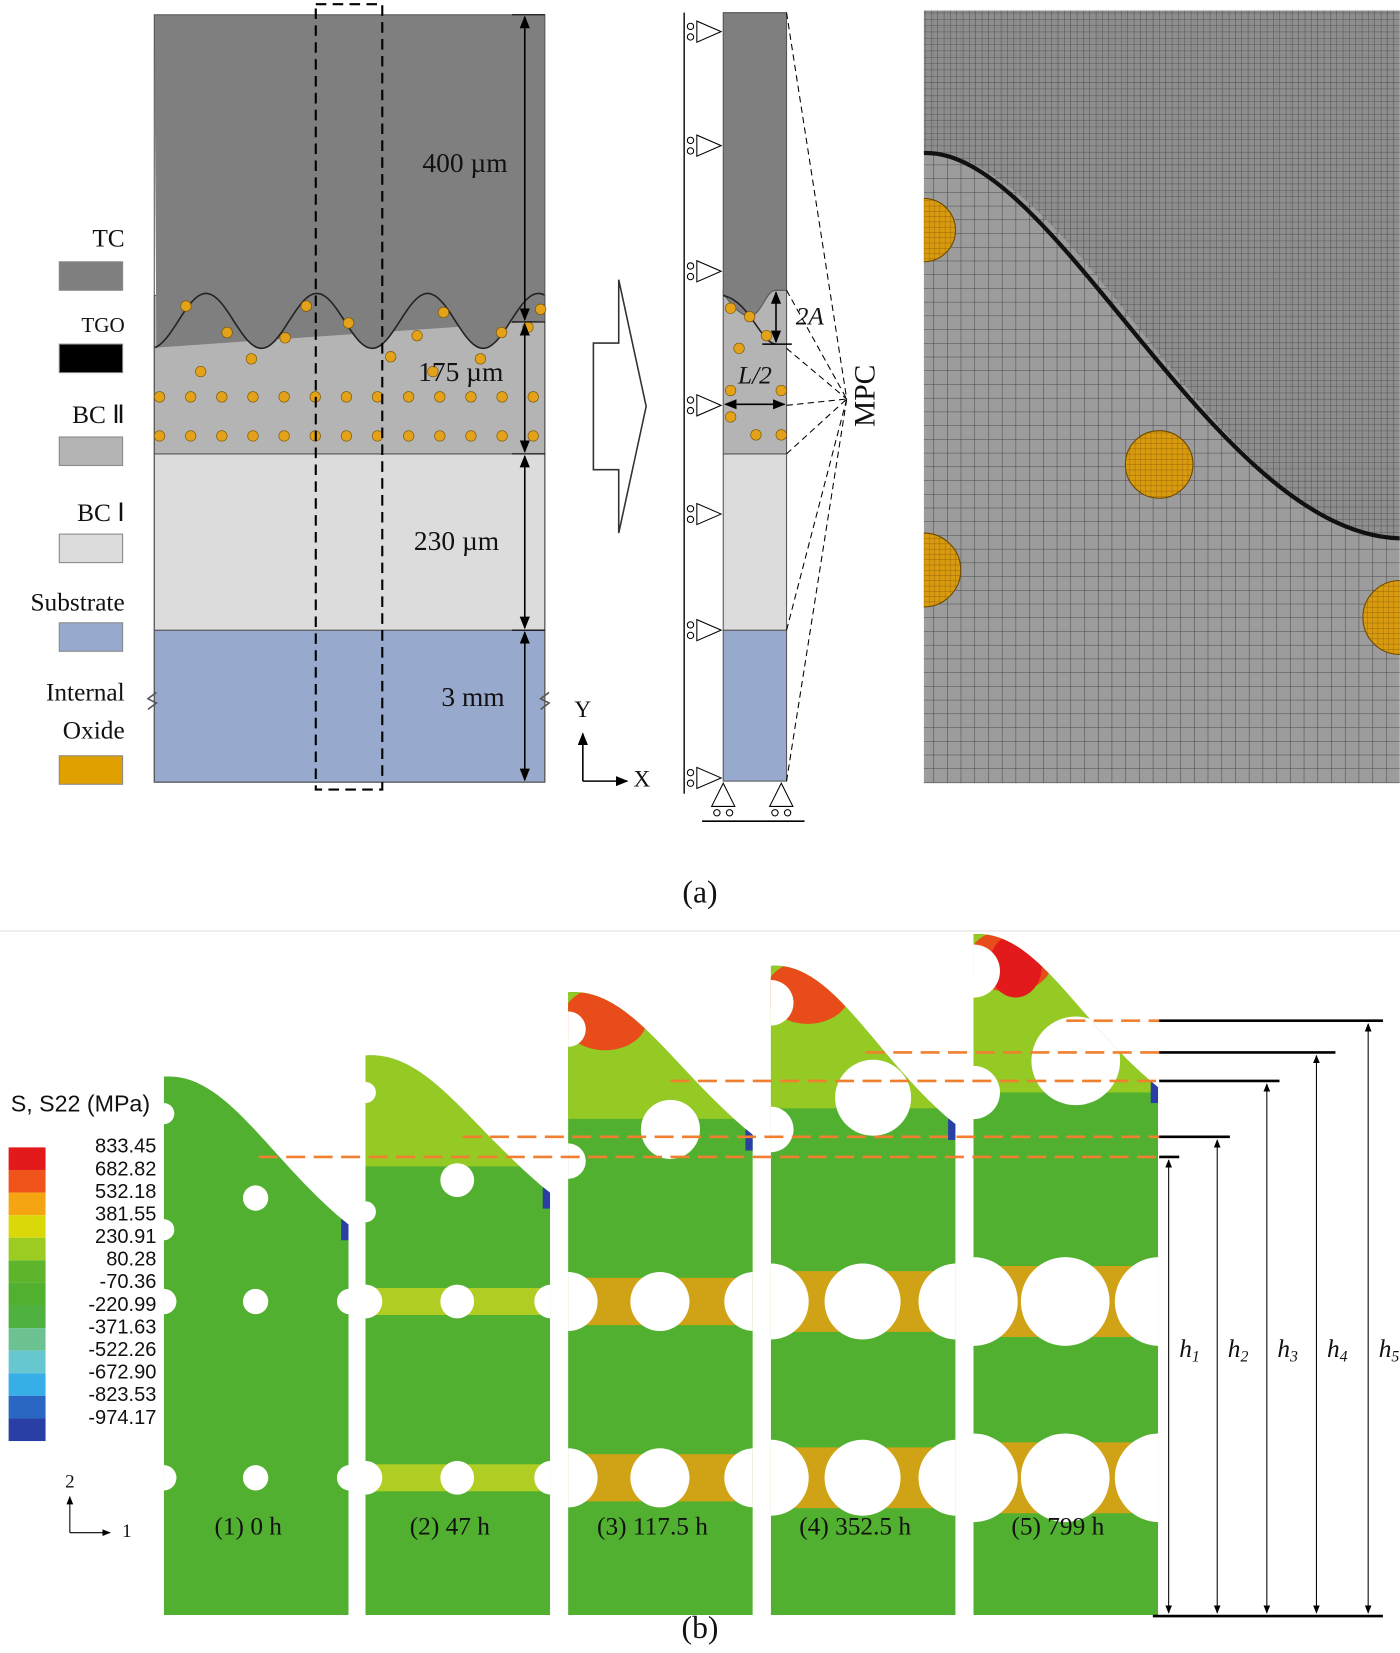 This screenshot has height=1653, width=1400. Describe the element at coordinates (619, 406) in the screenshot. I see `process-arrow` at that location.